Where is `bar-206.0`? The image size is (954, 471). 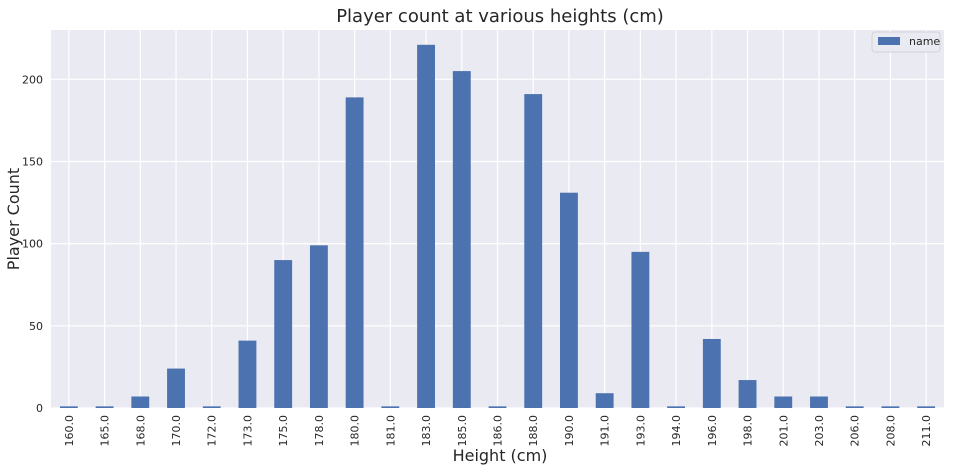
bar-206.0 is located at coordinates (854, 407).